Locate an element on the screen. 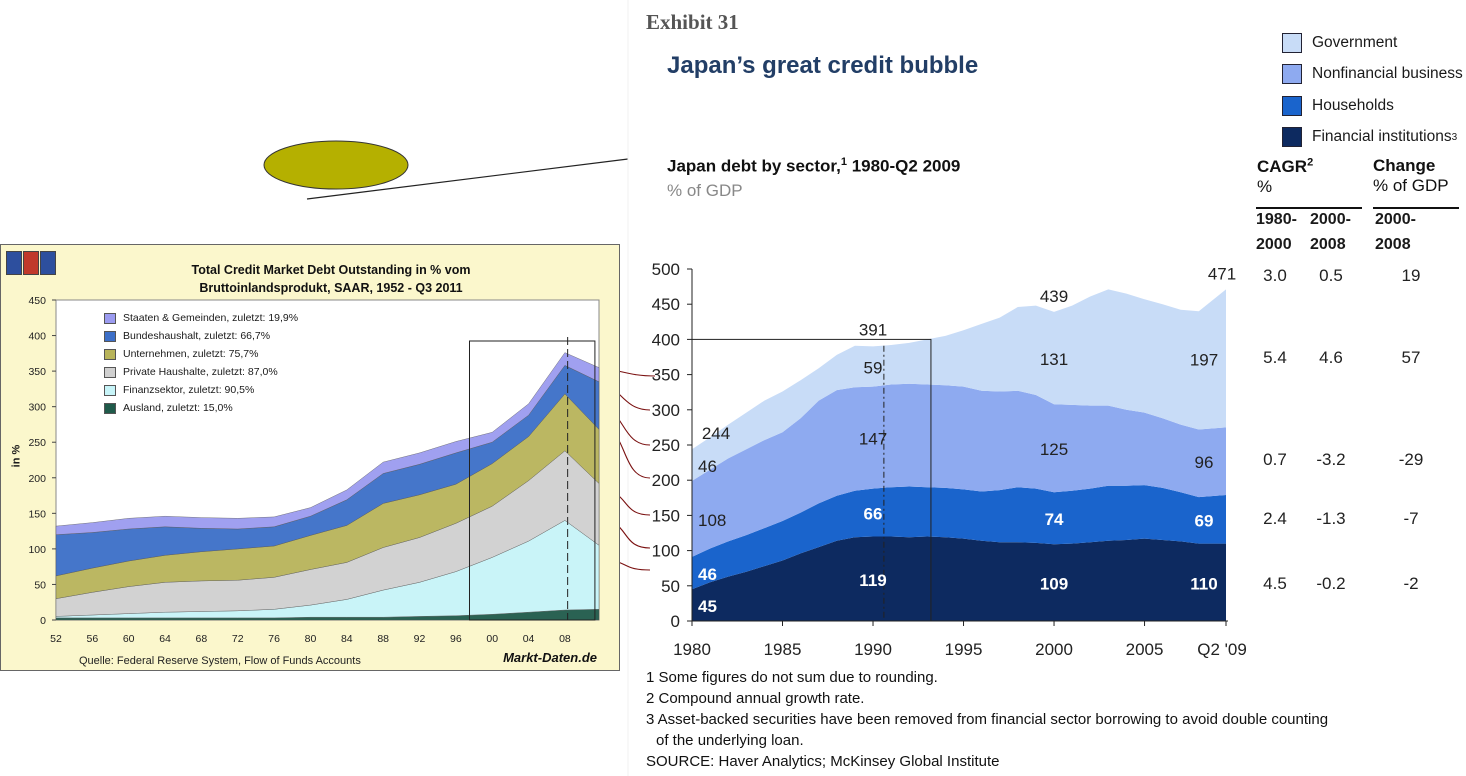 The width and height of the screenshot is (1466, 776). y-tick-label: 150 is located at coordinates (666, 515).